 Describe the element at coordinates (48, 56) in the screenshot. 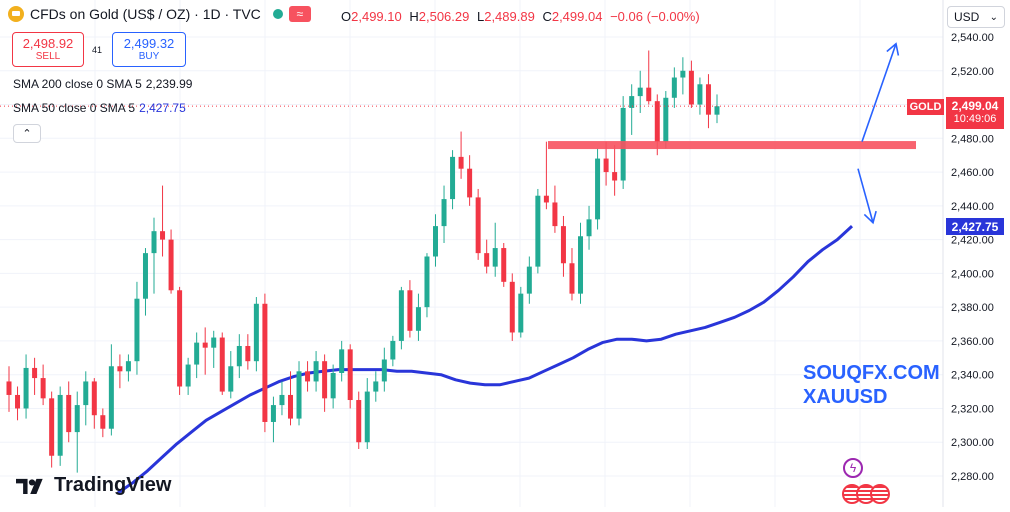

I see `sell-label: SELL` at that location.